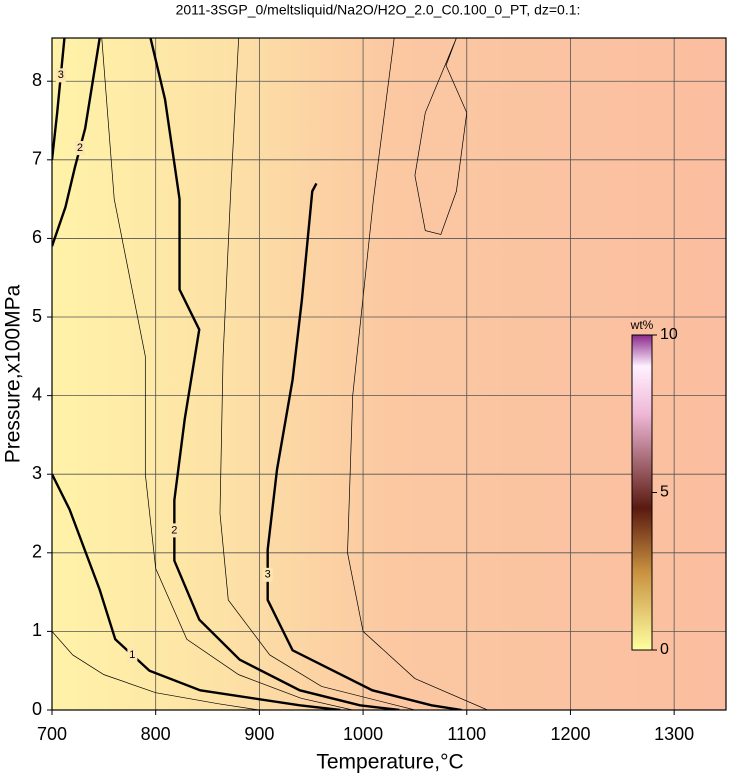 The width and height of the screenshot is (734, 776). Describe the element at coordinates (37, 316) in the screenshot. I see `y-tick-label: 5` at that location.